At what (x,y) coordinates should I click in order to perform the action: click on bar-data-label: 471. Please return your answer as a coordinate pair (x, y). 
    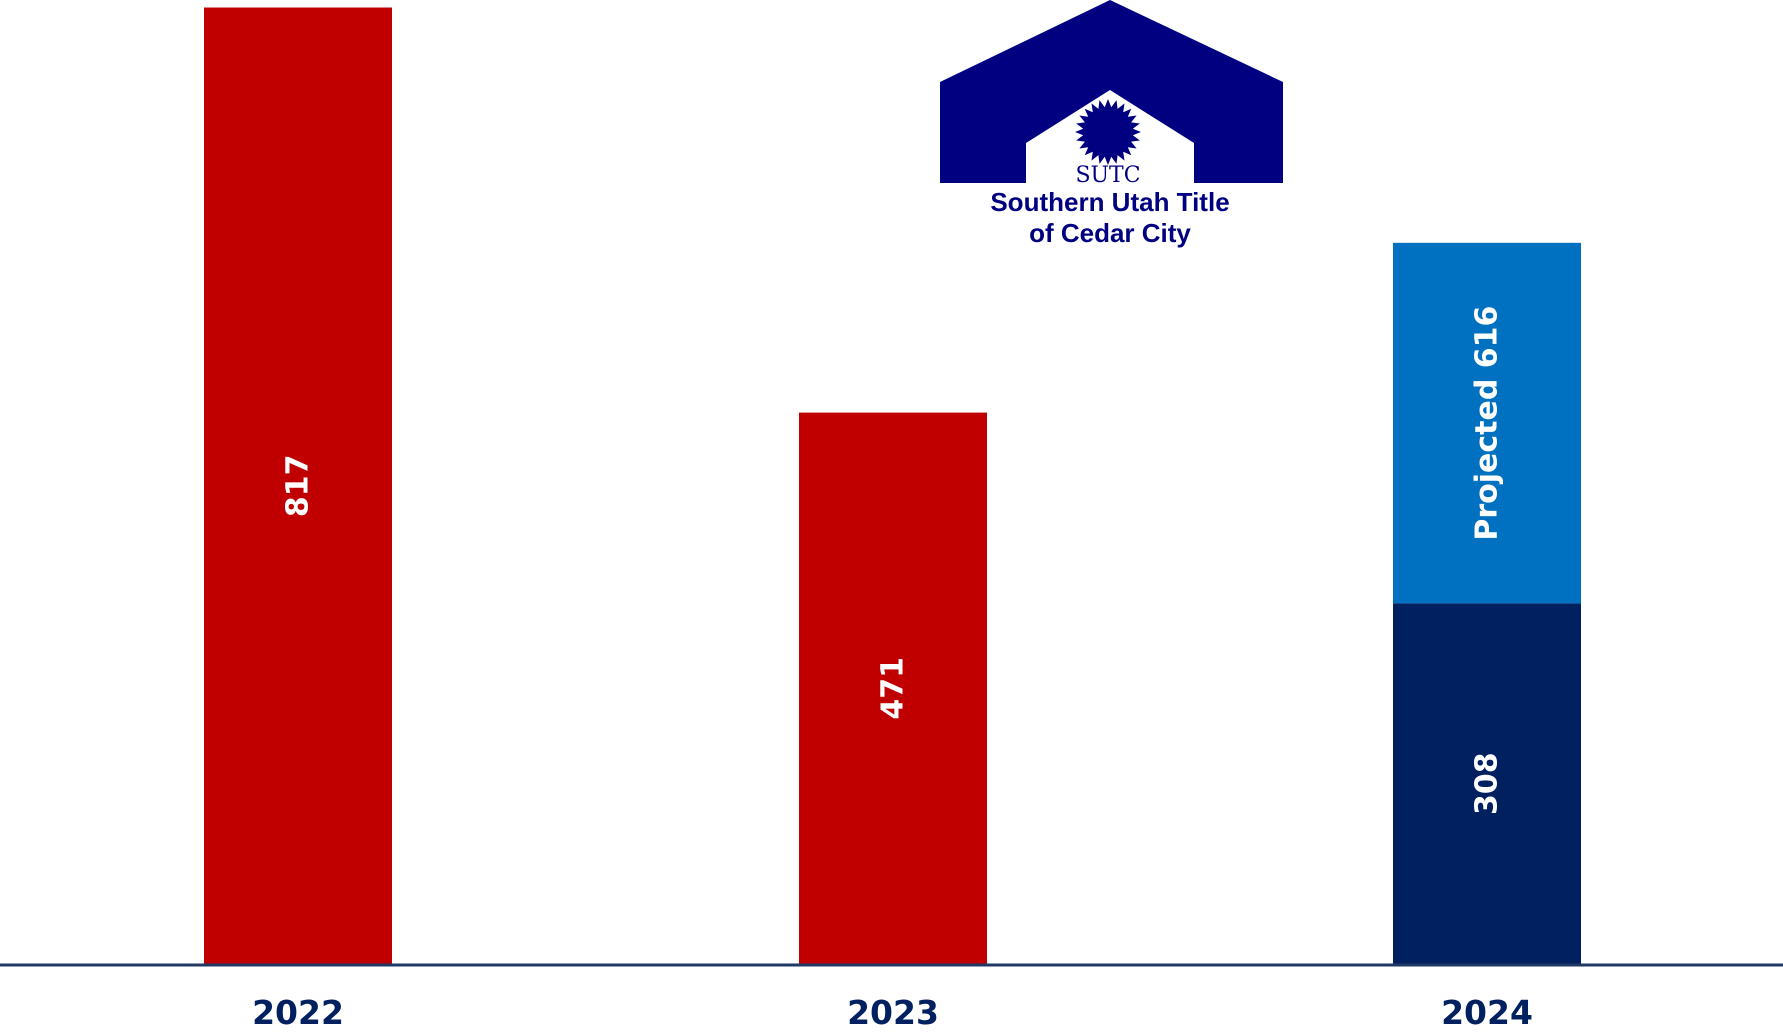
    Looking at the image, I should click on (893, 688).